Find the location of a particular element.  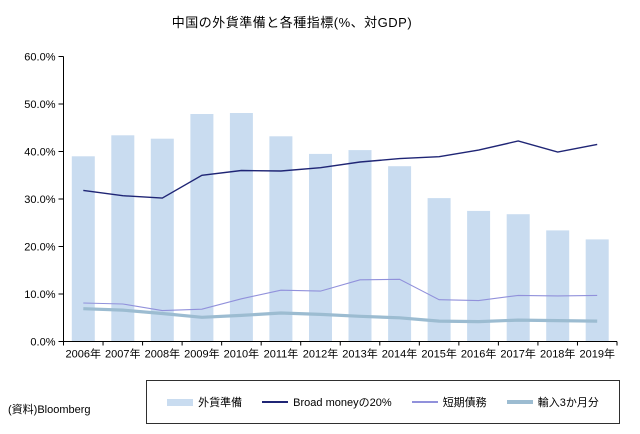

x-axis-label: 2015年 is located at coordinates (438, 354).